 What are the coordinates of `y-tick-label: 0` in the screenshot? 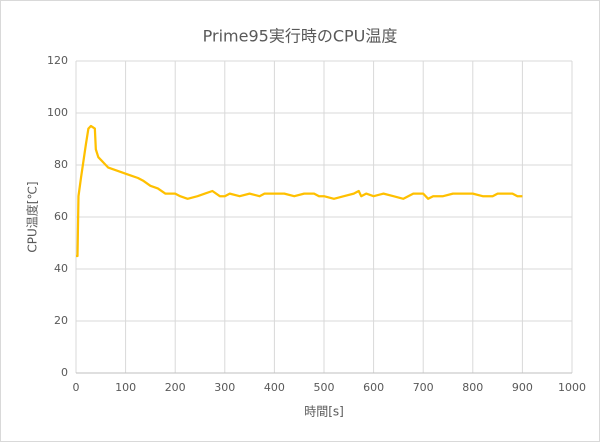 It's located at (64, 372).